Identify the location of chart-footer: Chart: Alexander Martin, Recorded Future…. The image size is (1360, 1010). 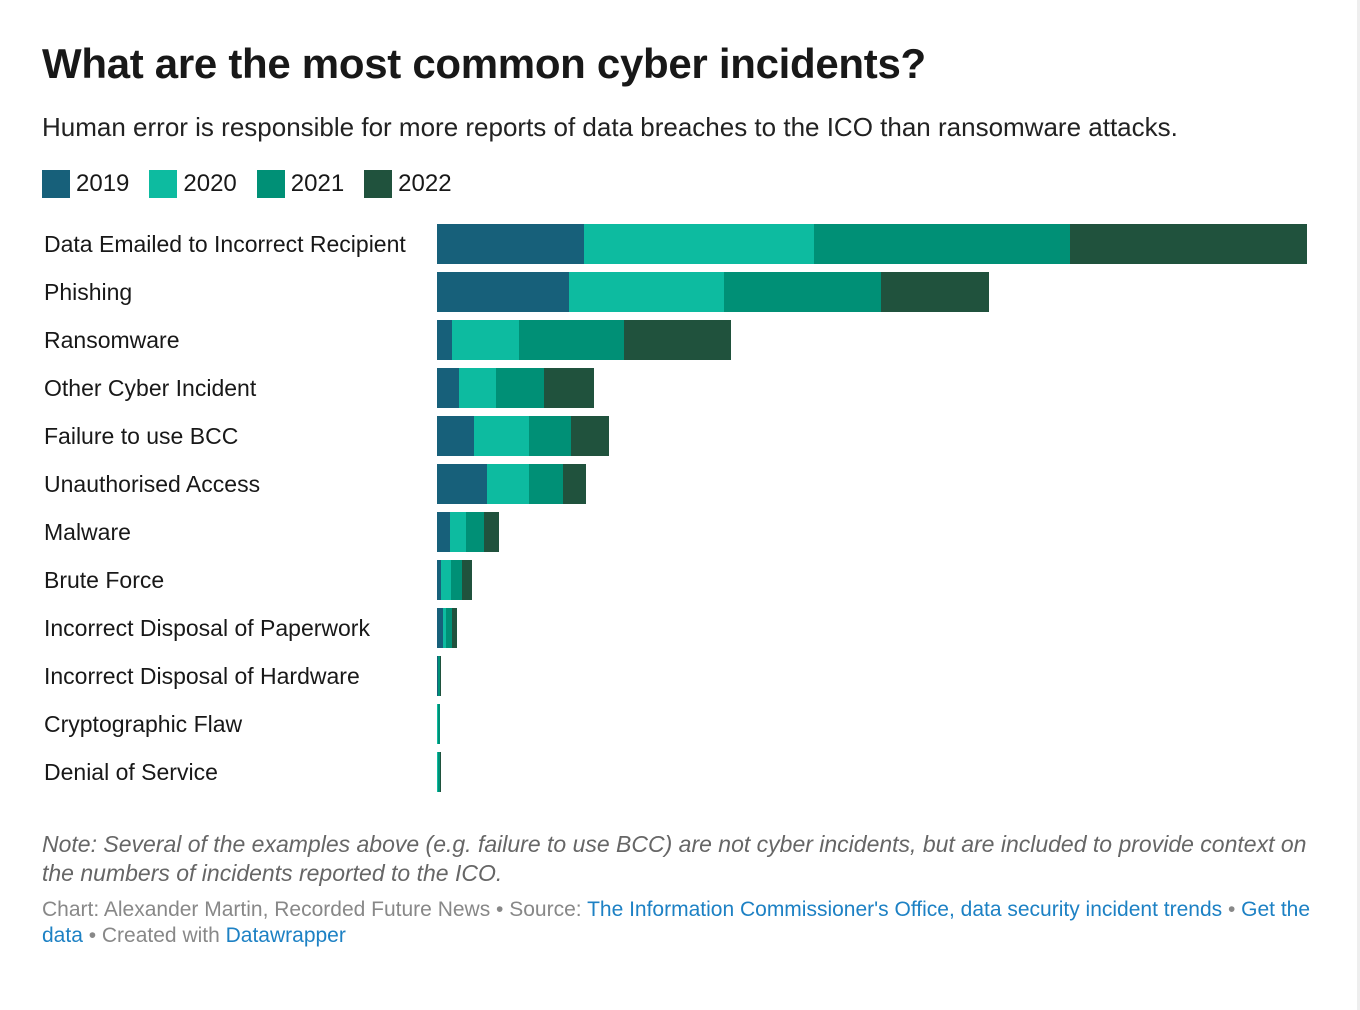
(677, 923).